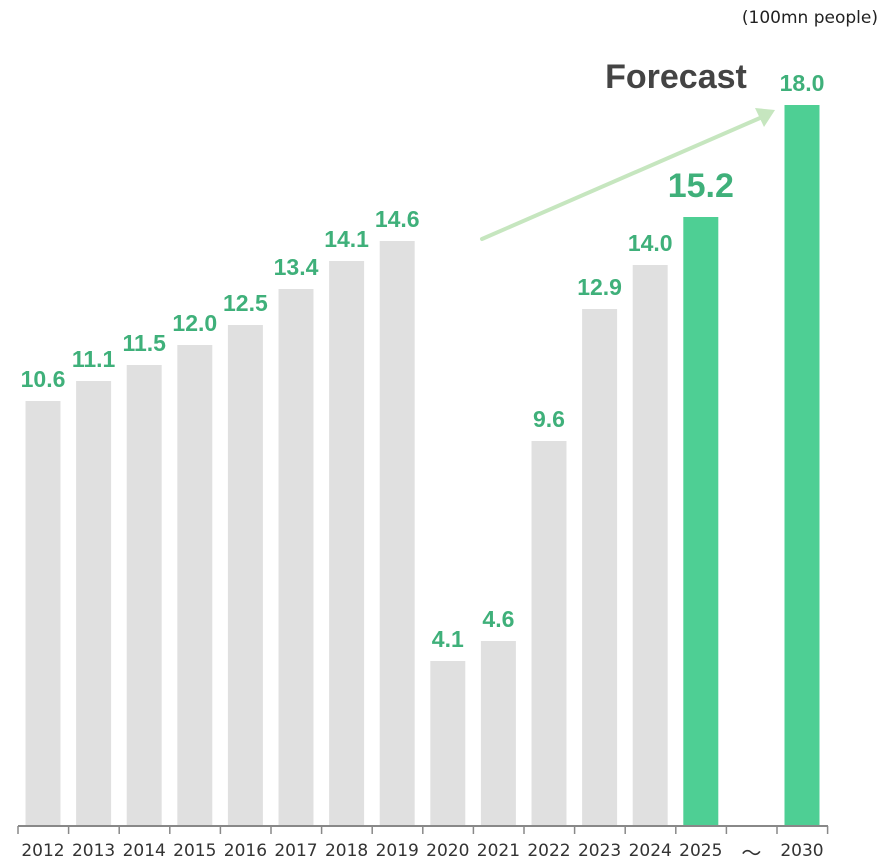 The height and width of the screenshot is (863, 888). I want to click on x-tick-label-2024: 2024, so click(650, 851).